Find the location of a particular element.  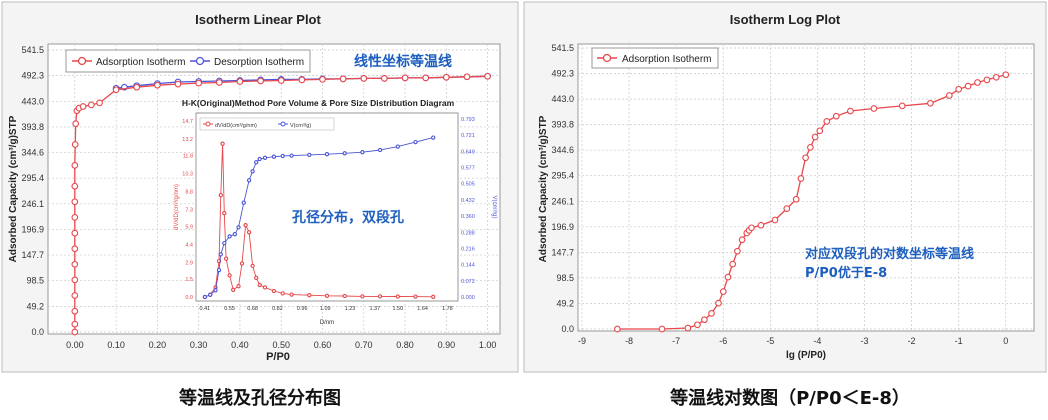

inset-legend-box is located at coordinates (267, 124).